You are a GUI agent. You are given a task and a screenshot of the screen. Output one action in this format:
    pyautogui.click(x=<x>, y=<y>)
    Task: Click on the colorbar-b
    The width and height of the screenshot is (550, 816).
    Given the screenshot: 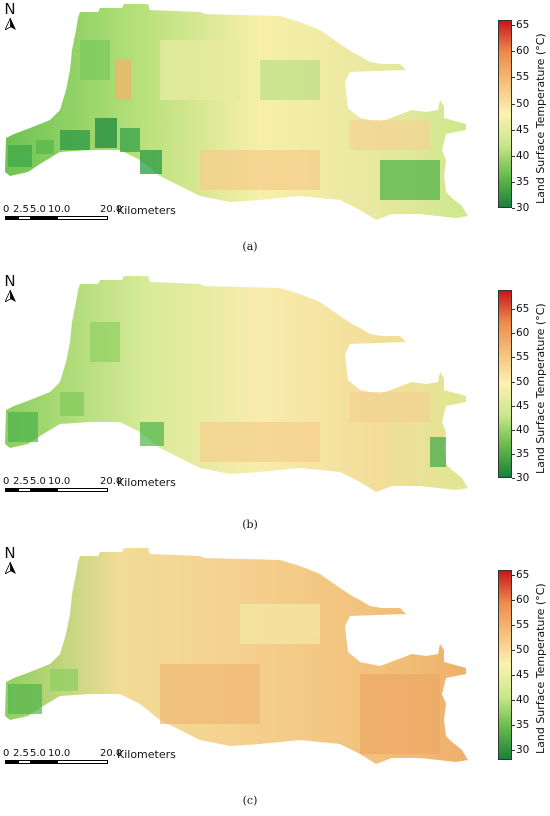 What is the action you would take?
    pyautogui.click(x=505, y=384)
    